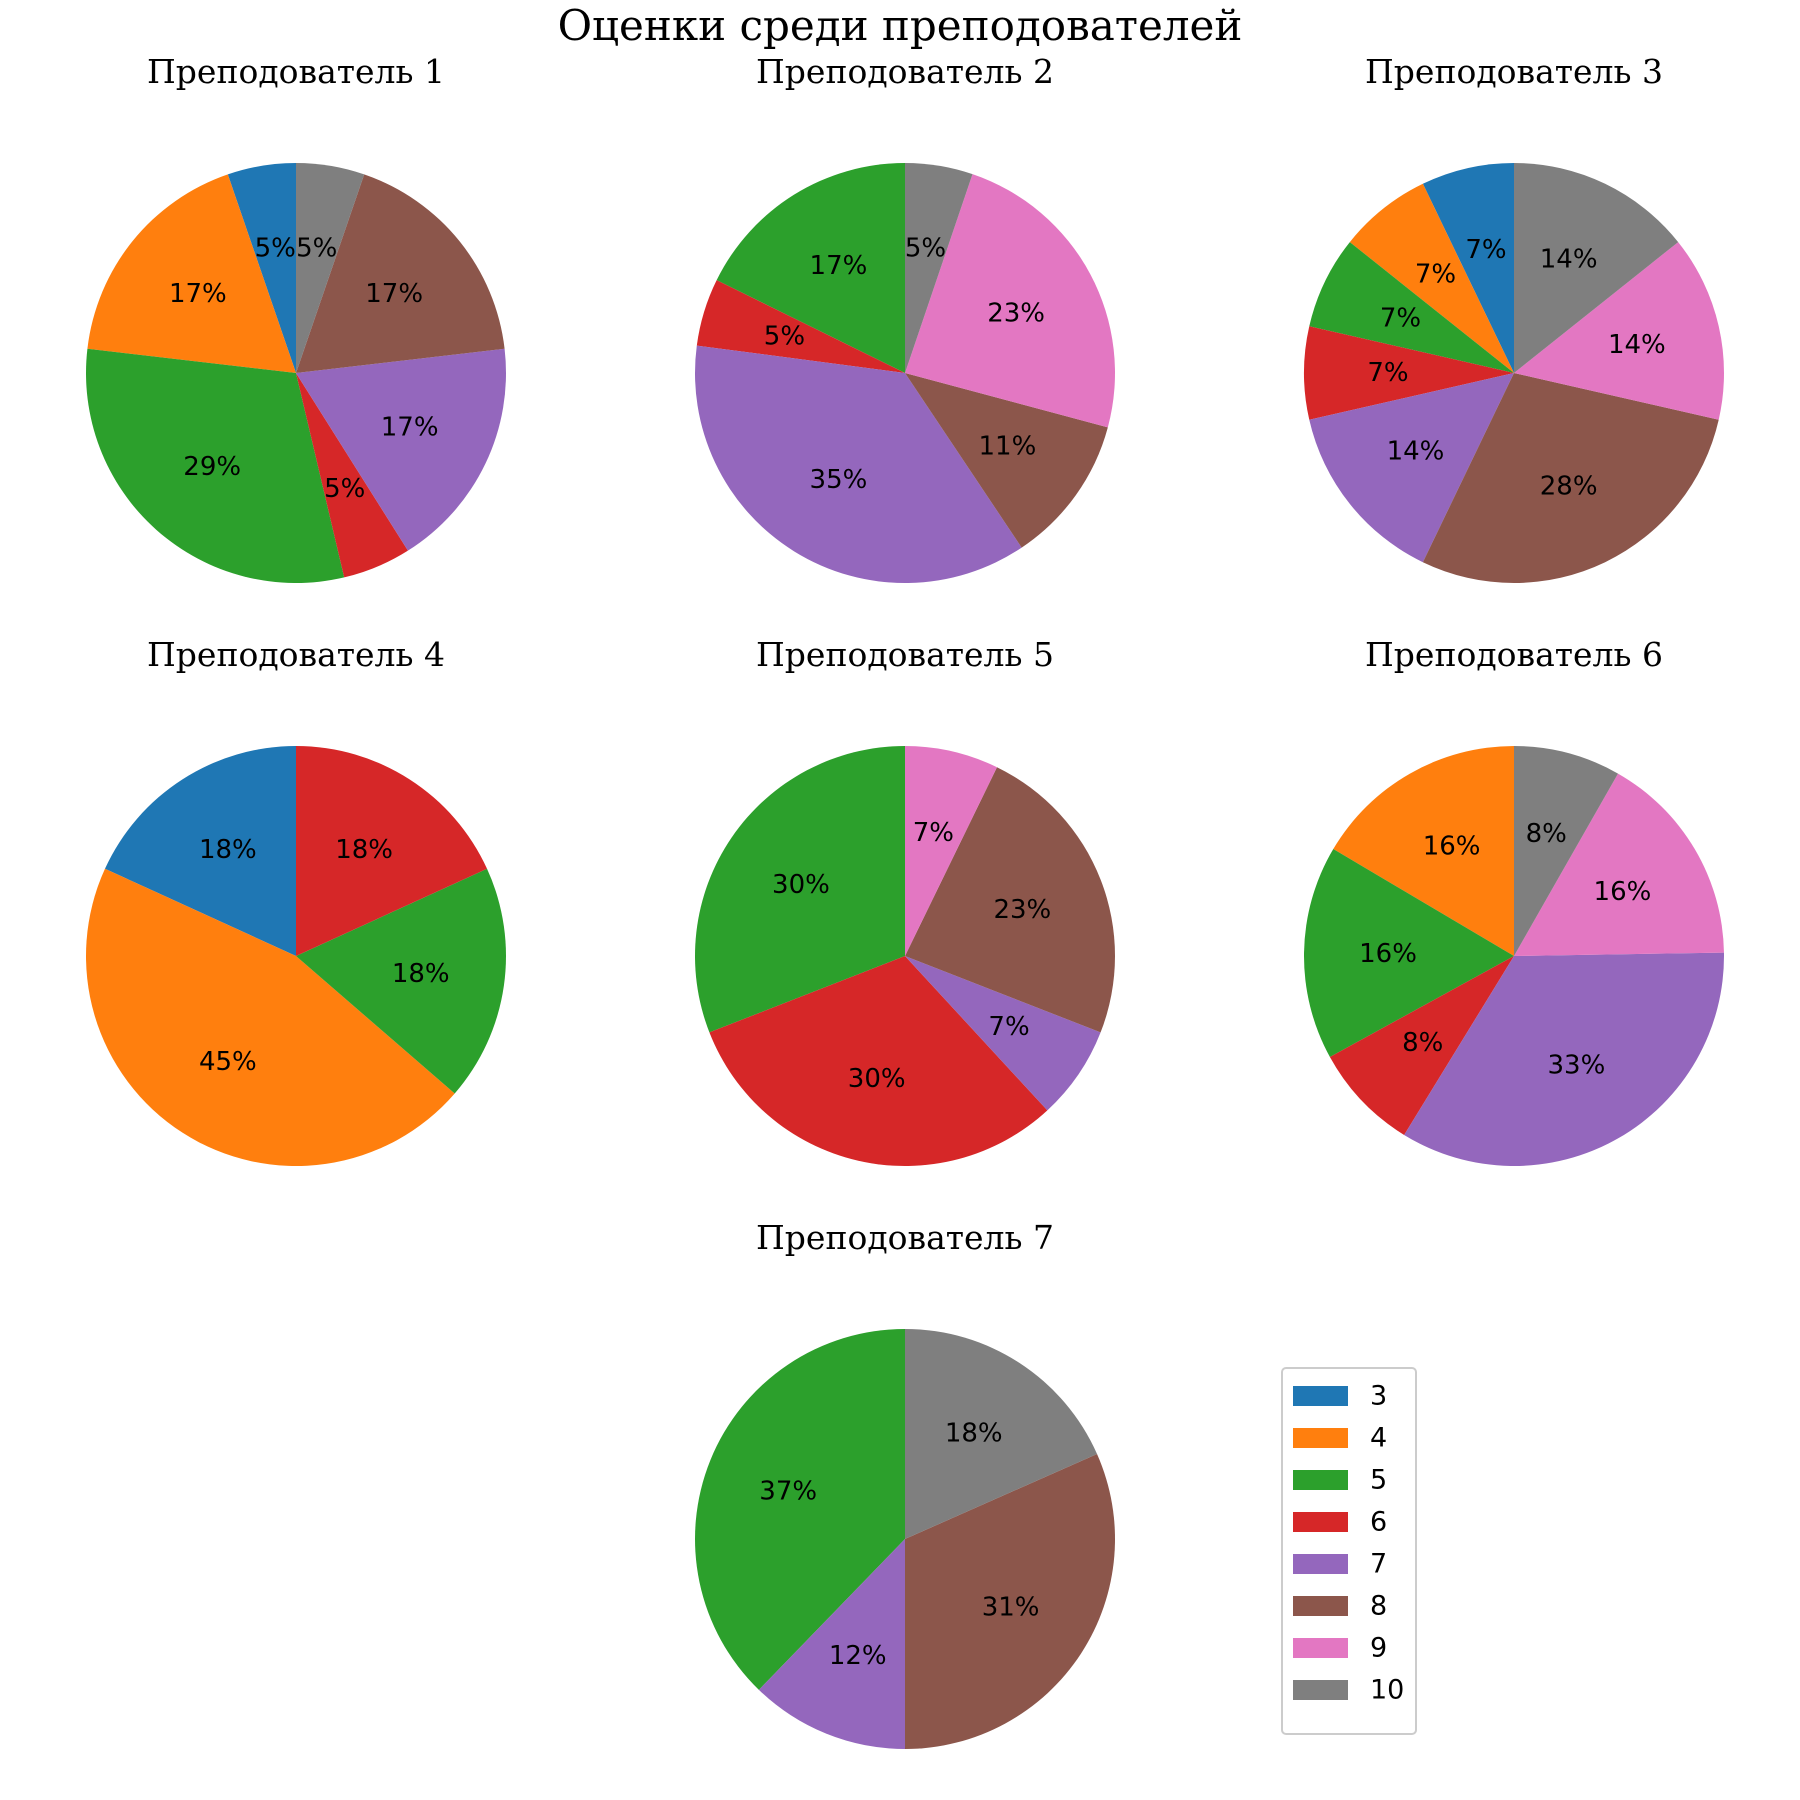  I want to click on slice-percent-label: 12%, so click(858, 1656).